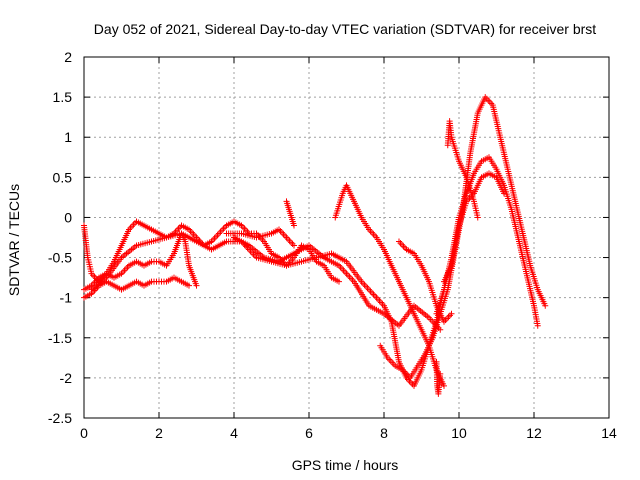 This screenshot has height=480, width=640. What do you see at coordinates (60, 258) in the screenshot?
I see `y-tick-label: -0.5` at bounding box center [60, 258].